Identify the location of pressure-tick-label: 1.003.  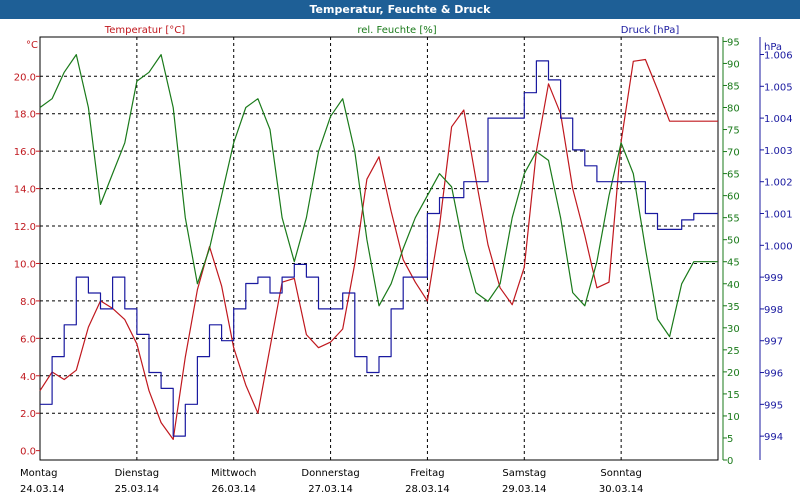
(778, 151).